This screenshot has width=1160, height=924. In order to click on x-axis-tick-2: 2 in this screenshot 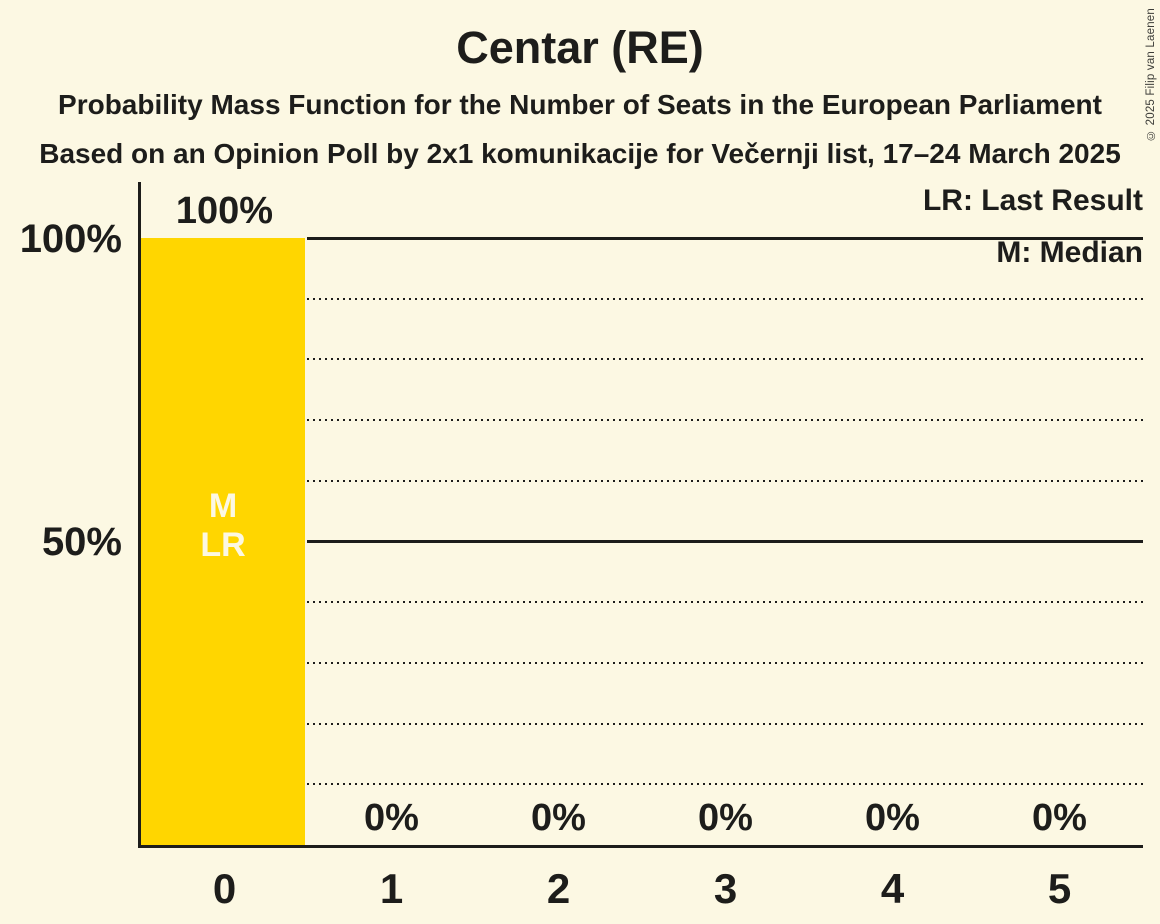, I will do `click(558, 888)`.